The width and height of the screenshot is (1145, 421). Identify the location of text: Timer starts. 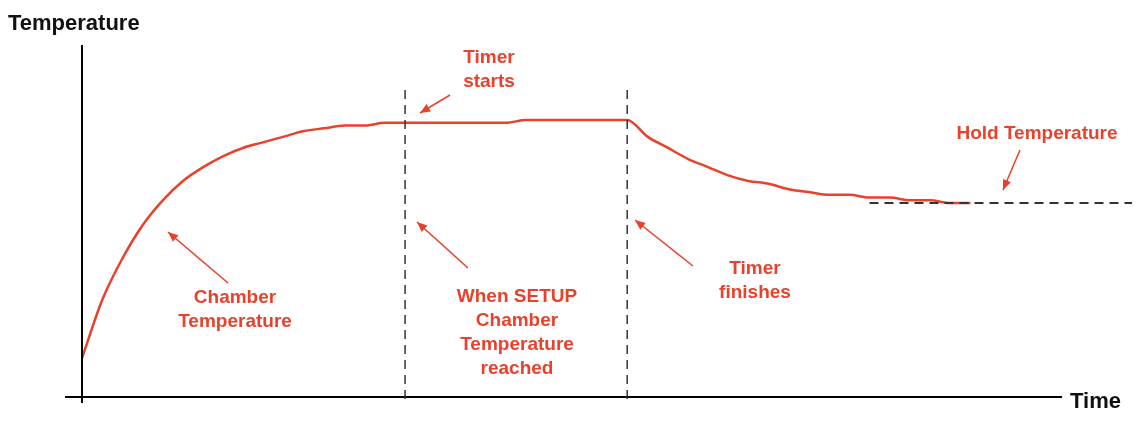
(489, 68).